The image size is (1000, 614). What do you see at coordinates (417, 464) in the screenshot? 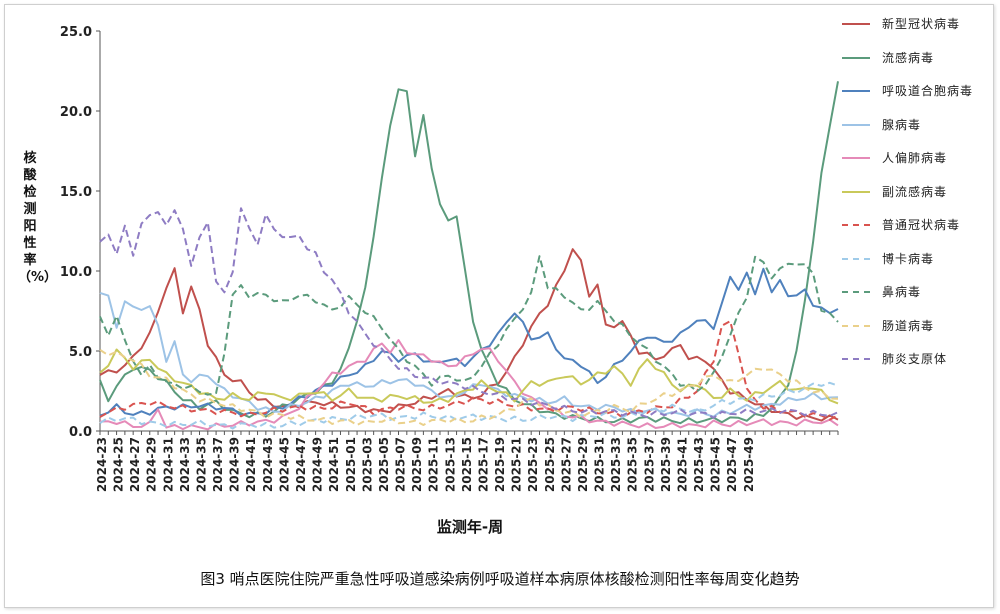
I see `x-tick-label: 2025-09` at bounding box center [417, 464].